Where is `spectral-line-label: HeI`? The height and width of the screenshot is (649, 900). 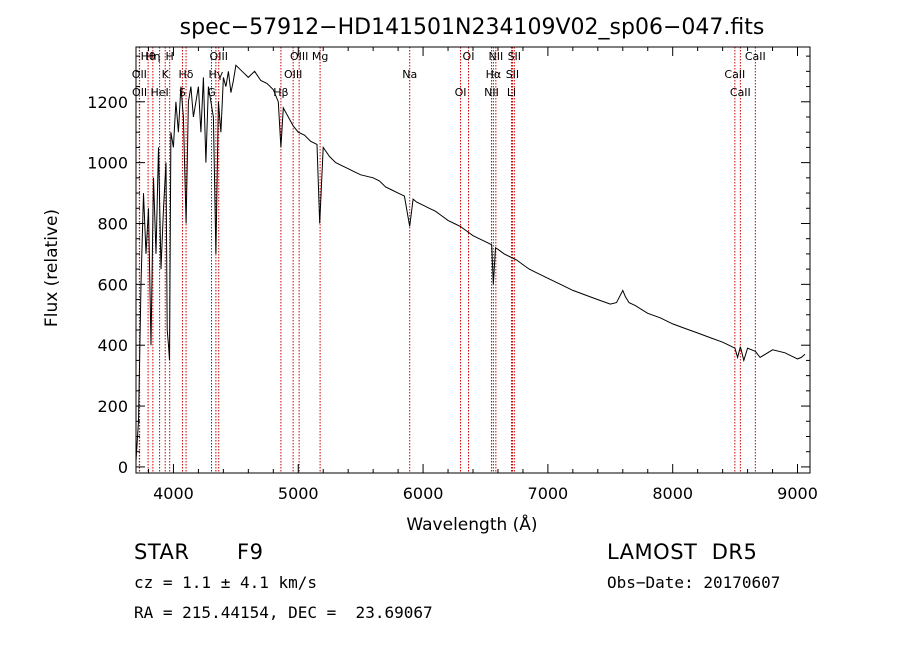
spectral-line-label: HeI is located at coordinates (159, 92).